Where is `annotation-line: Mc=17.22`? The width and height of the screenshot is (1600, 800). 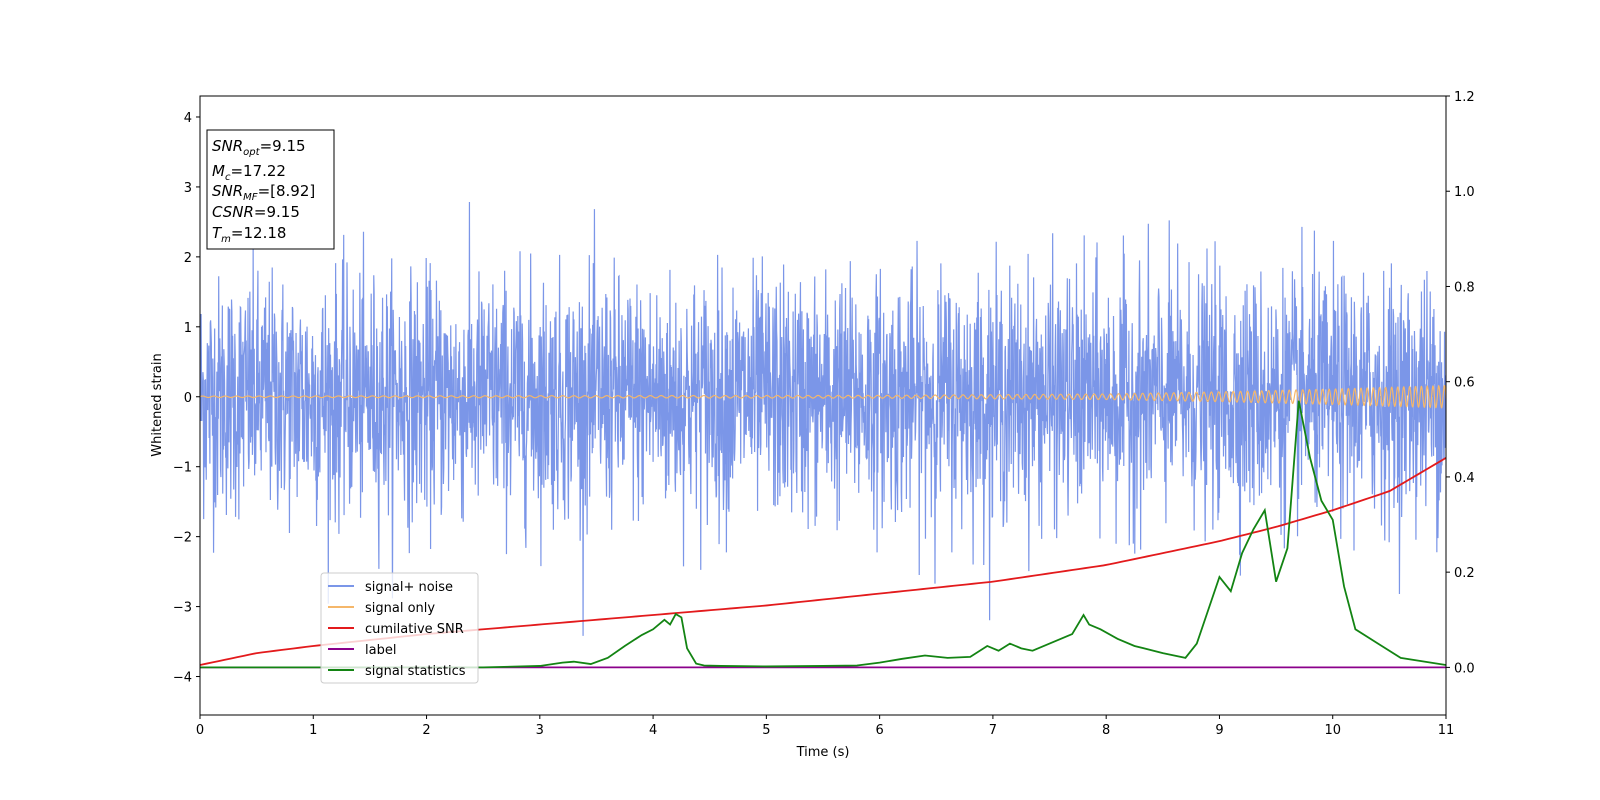 annotation-line: Mc=17.22 is located at coordinates (249, 172).